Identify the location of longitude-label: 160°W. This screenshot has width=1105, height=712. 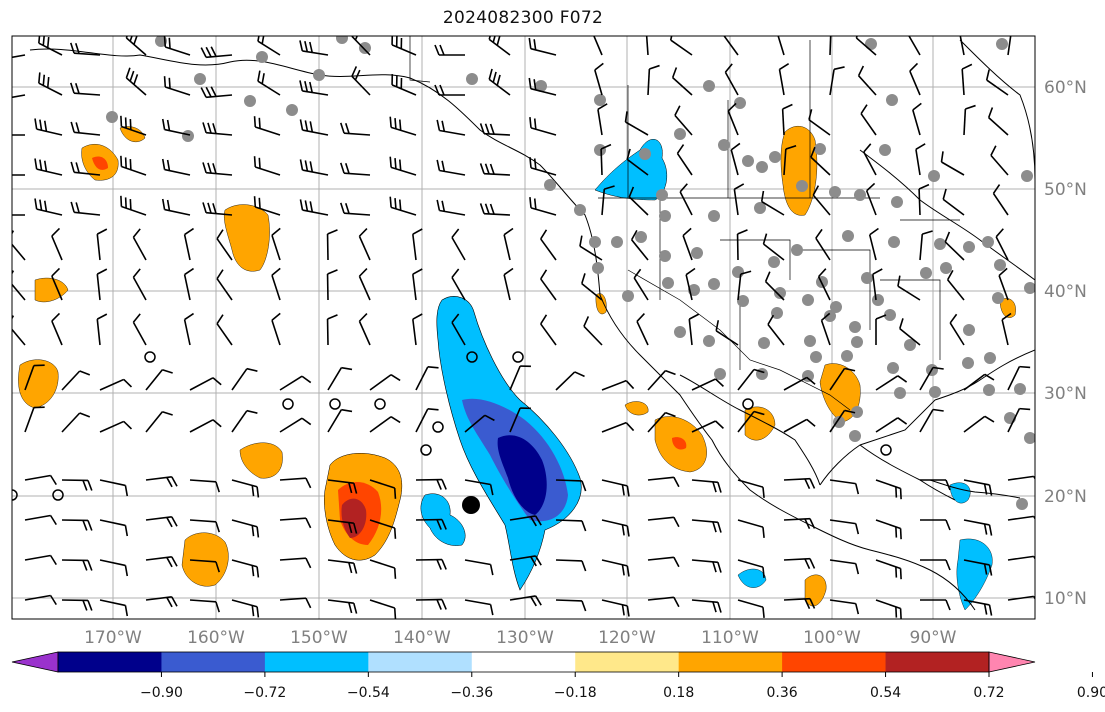
(216, 638).